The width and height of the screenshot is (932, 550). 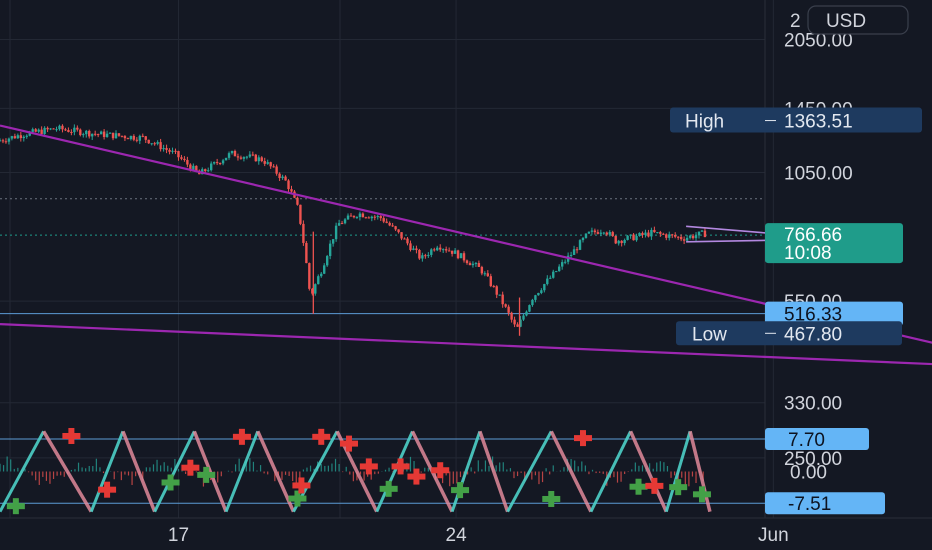 I want to click on buy-signal-marker, so click(x=701, y=494).